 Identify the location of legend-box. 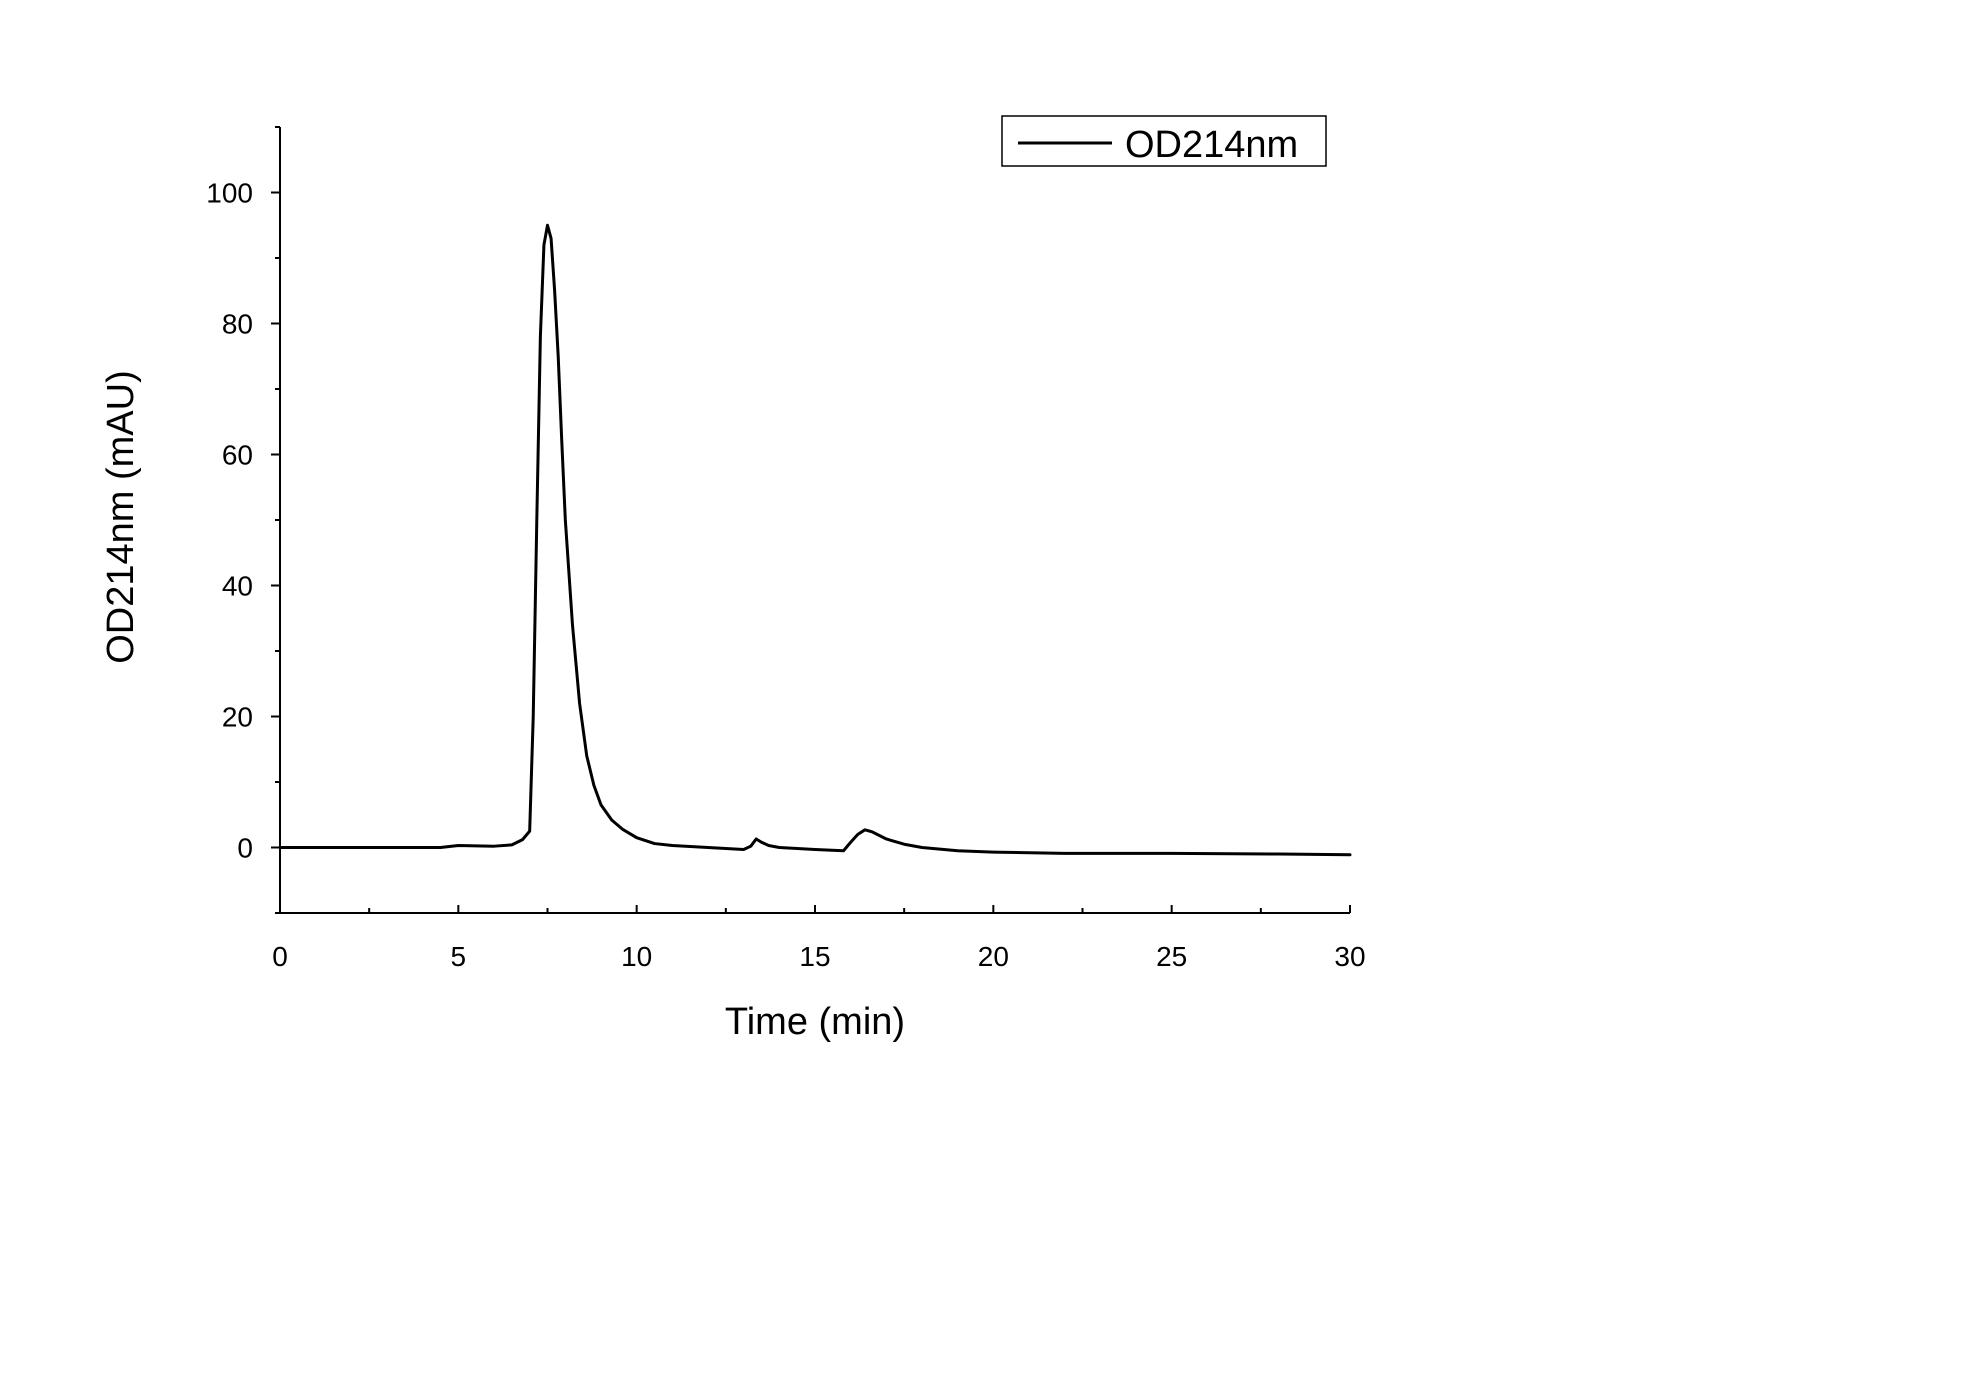
(1164, 141).